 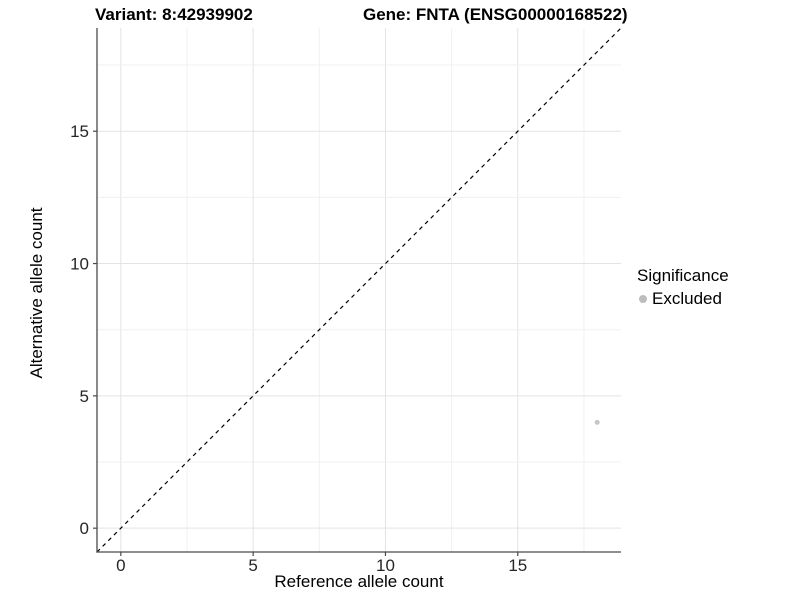 What do you see at coordinates (79, 264) in the screenshot?
I see `y-tick-label: 10` at bounding box center [79, 264].